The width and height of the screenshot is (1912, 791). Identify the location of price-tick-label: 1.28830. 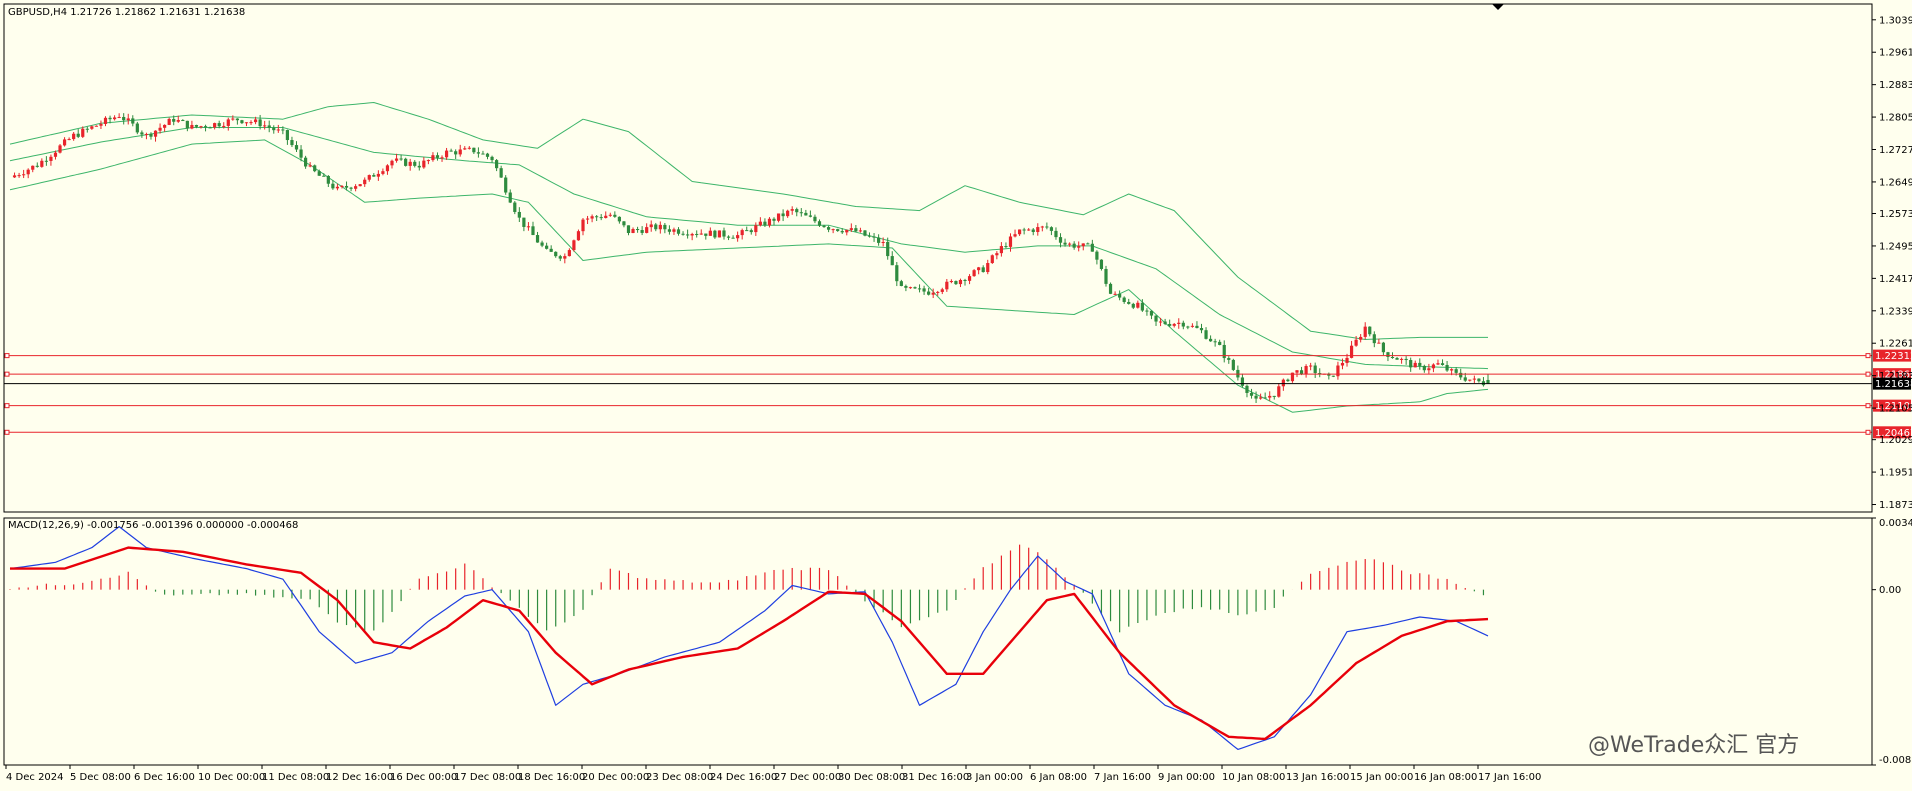
(1895, 85).